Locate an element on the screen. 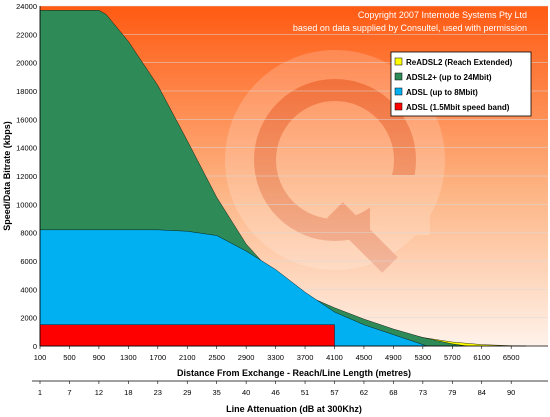  x-tick-label: 6500 is located at coordinates (511, 357).